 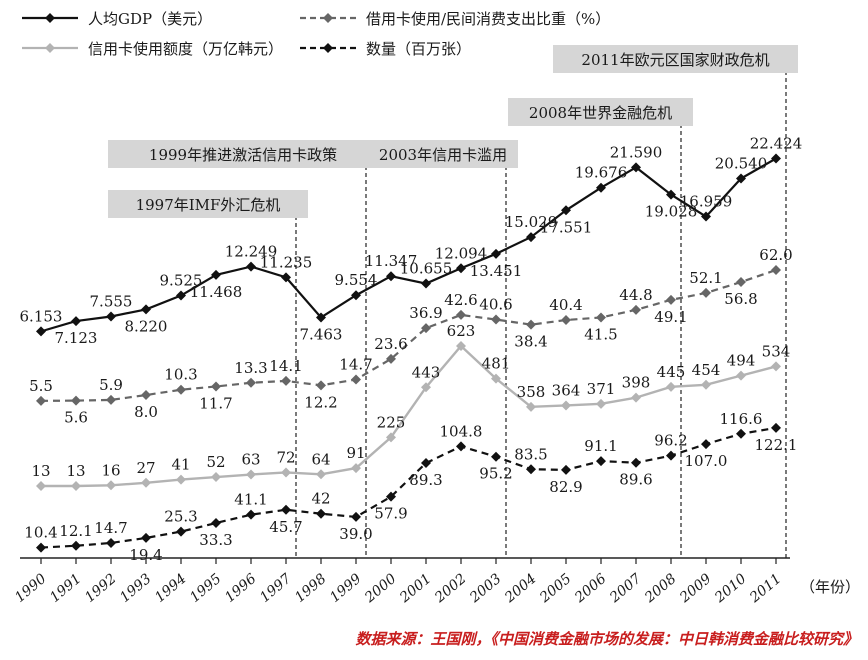 What do you see at coordinates (391, 358) in the screenshot?
I see `series-1-point-2000` at bounding box center [391, 358].